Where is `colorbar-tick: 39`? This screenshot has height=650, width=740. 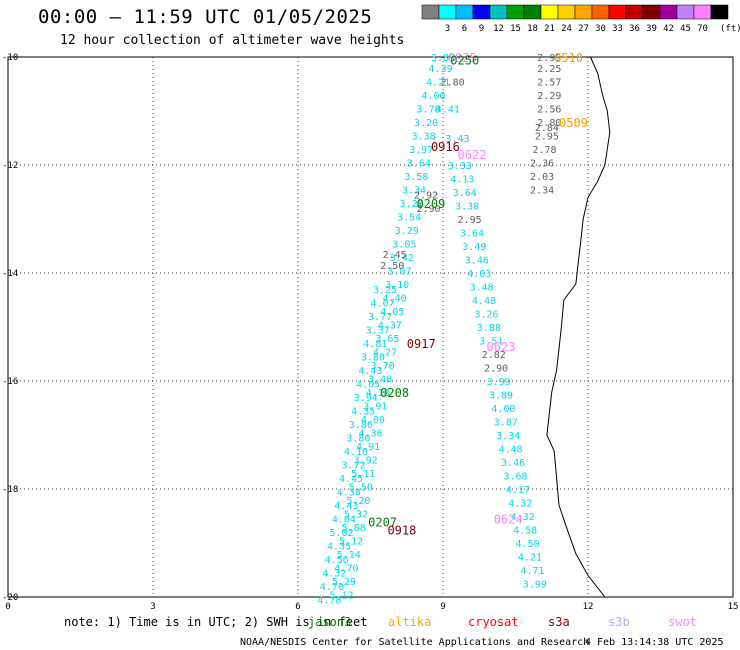 colorbar-tick: 39 is located at coordinates (651, 29).